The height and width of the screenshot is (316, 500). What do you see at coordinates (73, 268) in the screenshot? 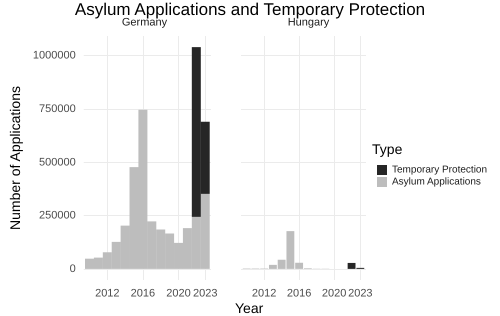
I see `y-tick-label: 0` at bounding box center [73, 268].